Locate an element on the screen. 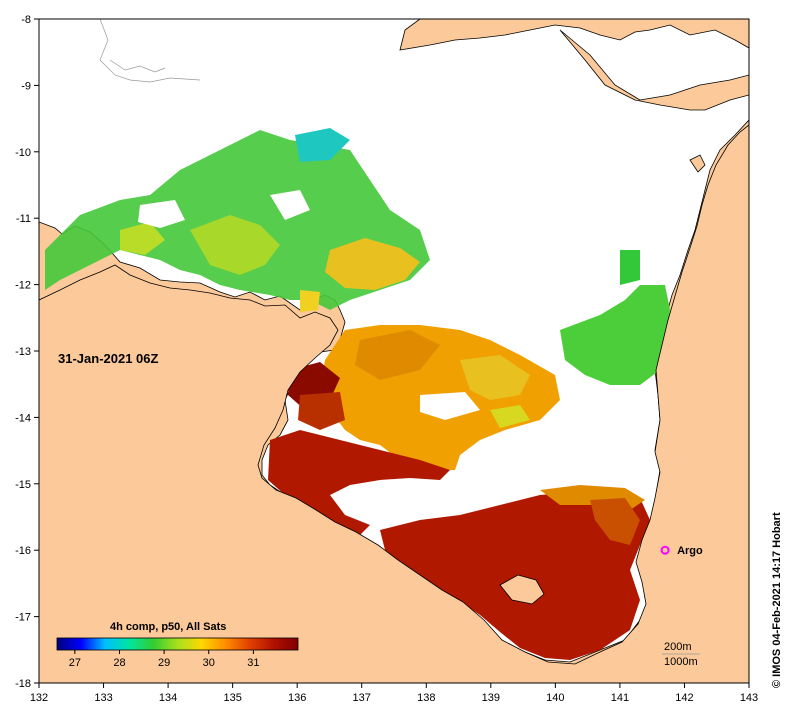 This screenshot has height=716, width=791. x-tick-label: 132 is located at coordinates (39, 698).